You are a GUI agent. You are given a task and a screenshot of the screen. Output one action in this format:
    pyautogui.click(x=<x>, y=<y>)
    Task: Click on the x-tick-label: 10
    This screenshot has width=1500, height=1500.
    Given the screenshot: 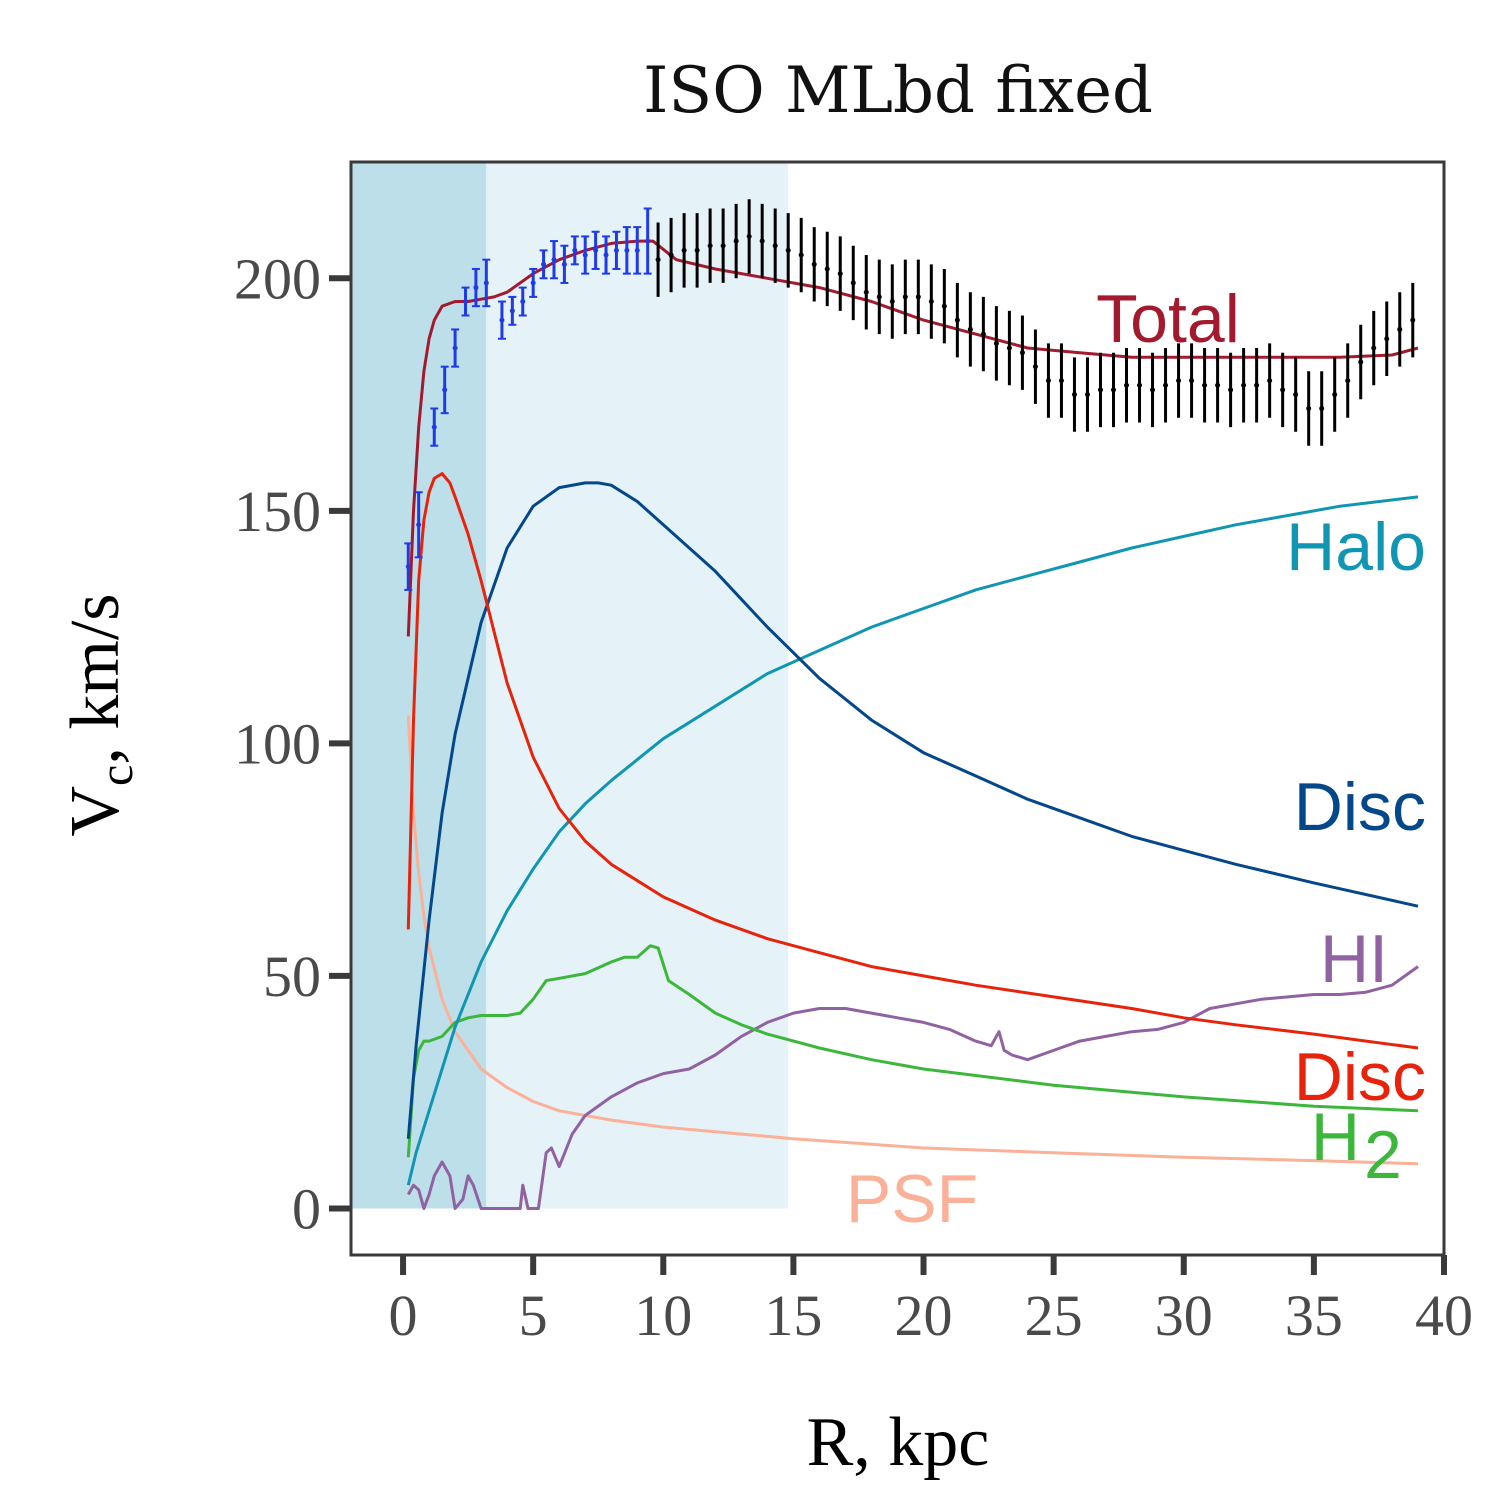 What is the action you would take?
    pyautogui.click(x=663, y=1315)
    